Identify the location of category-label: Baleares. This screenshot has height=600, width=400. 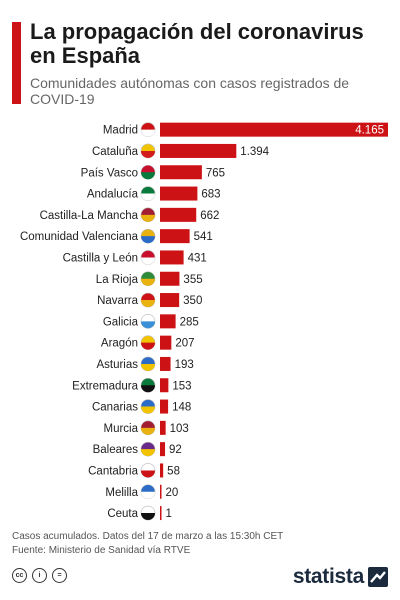
(116, 450).